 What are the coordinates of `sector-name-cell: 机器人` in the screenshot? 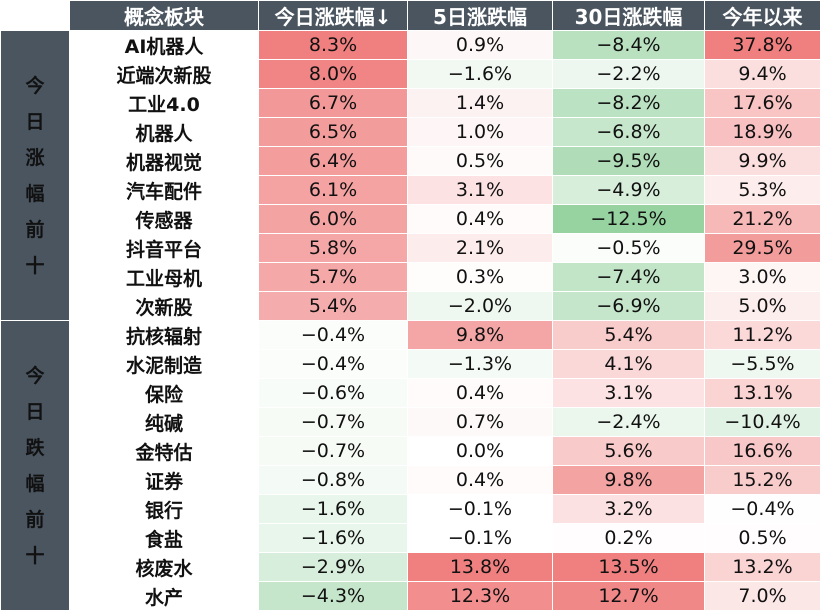 It's located at (164, 132).